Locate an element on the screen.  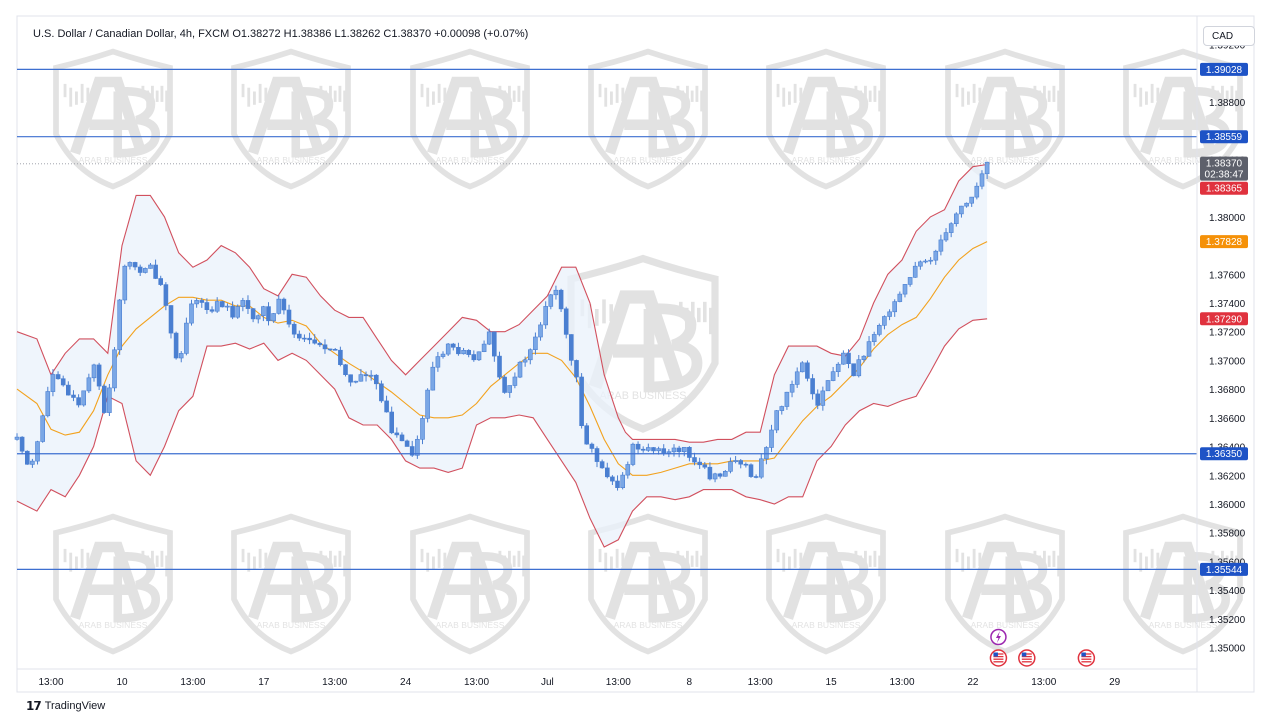
tradingview-logo: 𝟭𝟳 TradingView is located at coordinates (65, 706).